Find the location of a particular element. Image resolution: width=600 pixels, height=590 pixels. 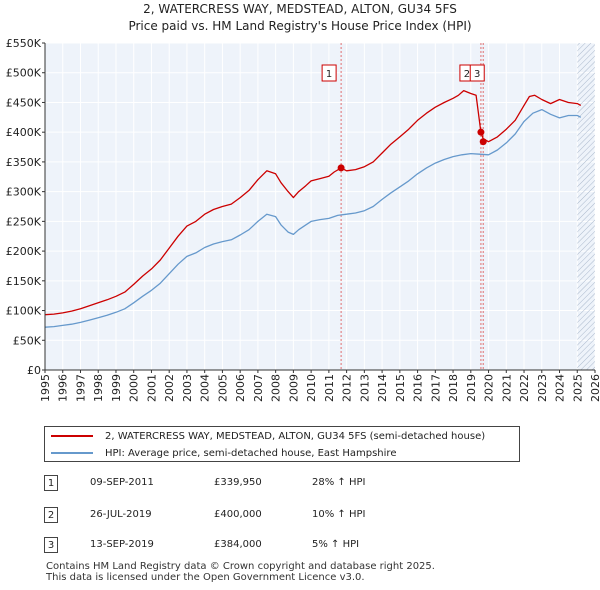

sale-hpi-diff: 5% ↑ HPI is located at coordinates (336, 544).